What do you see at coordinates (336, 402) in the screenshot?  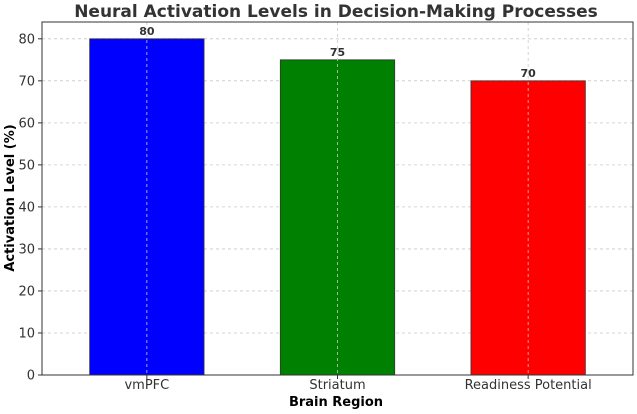 I see `x-axis-label: Brain Region` at bounding box center [336, 402].